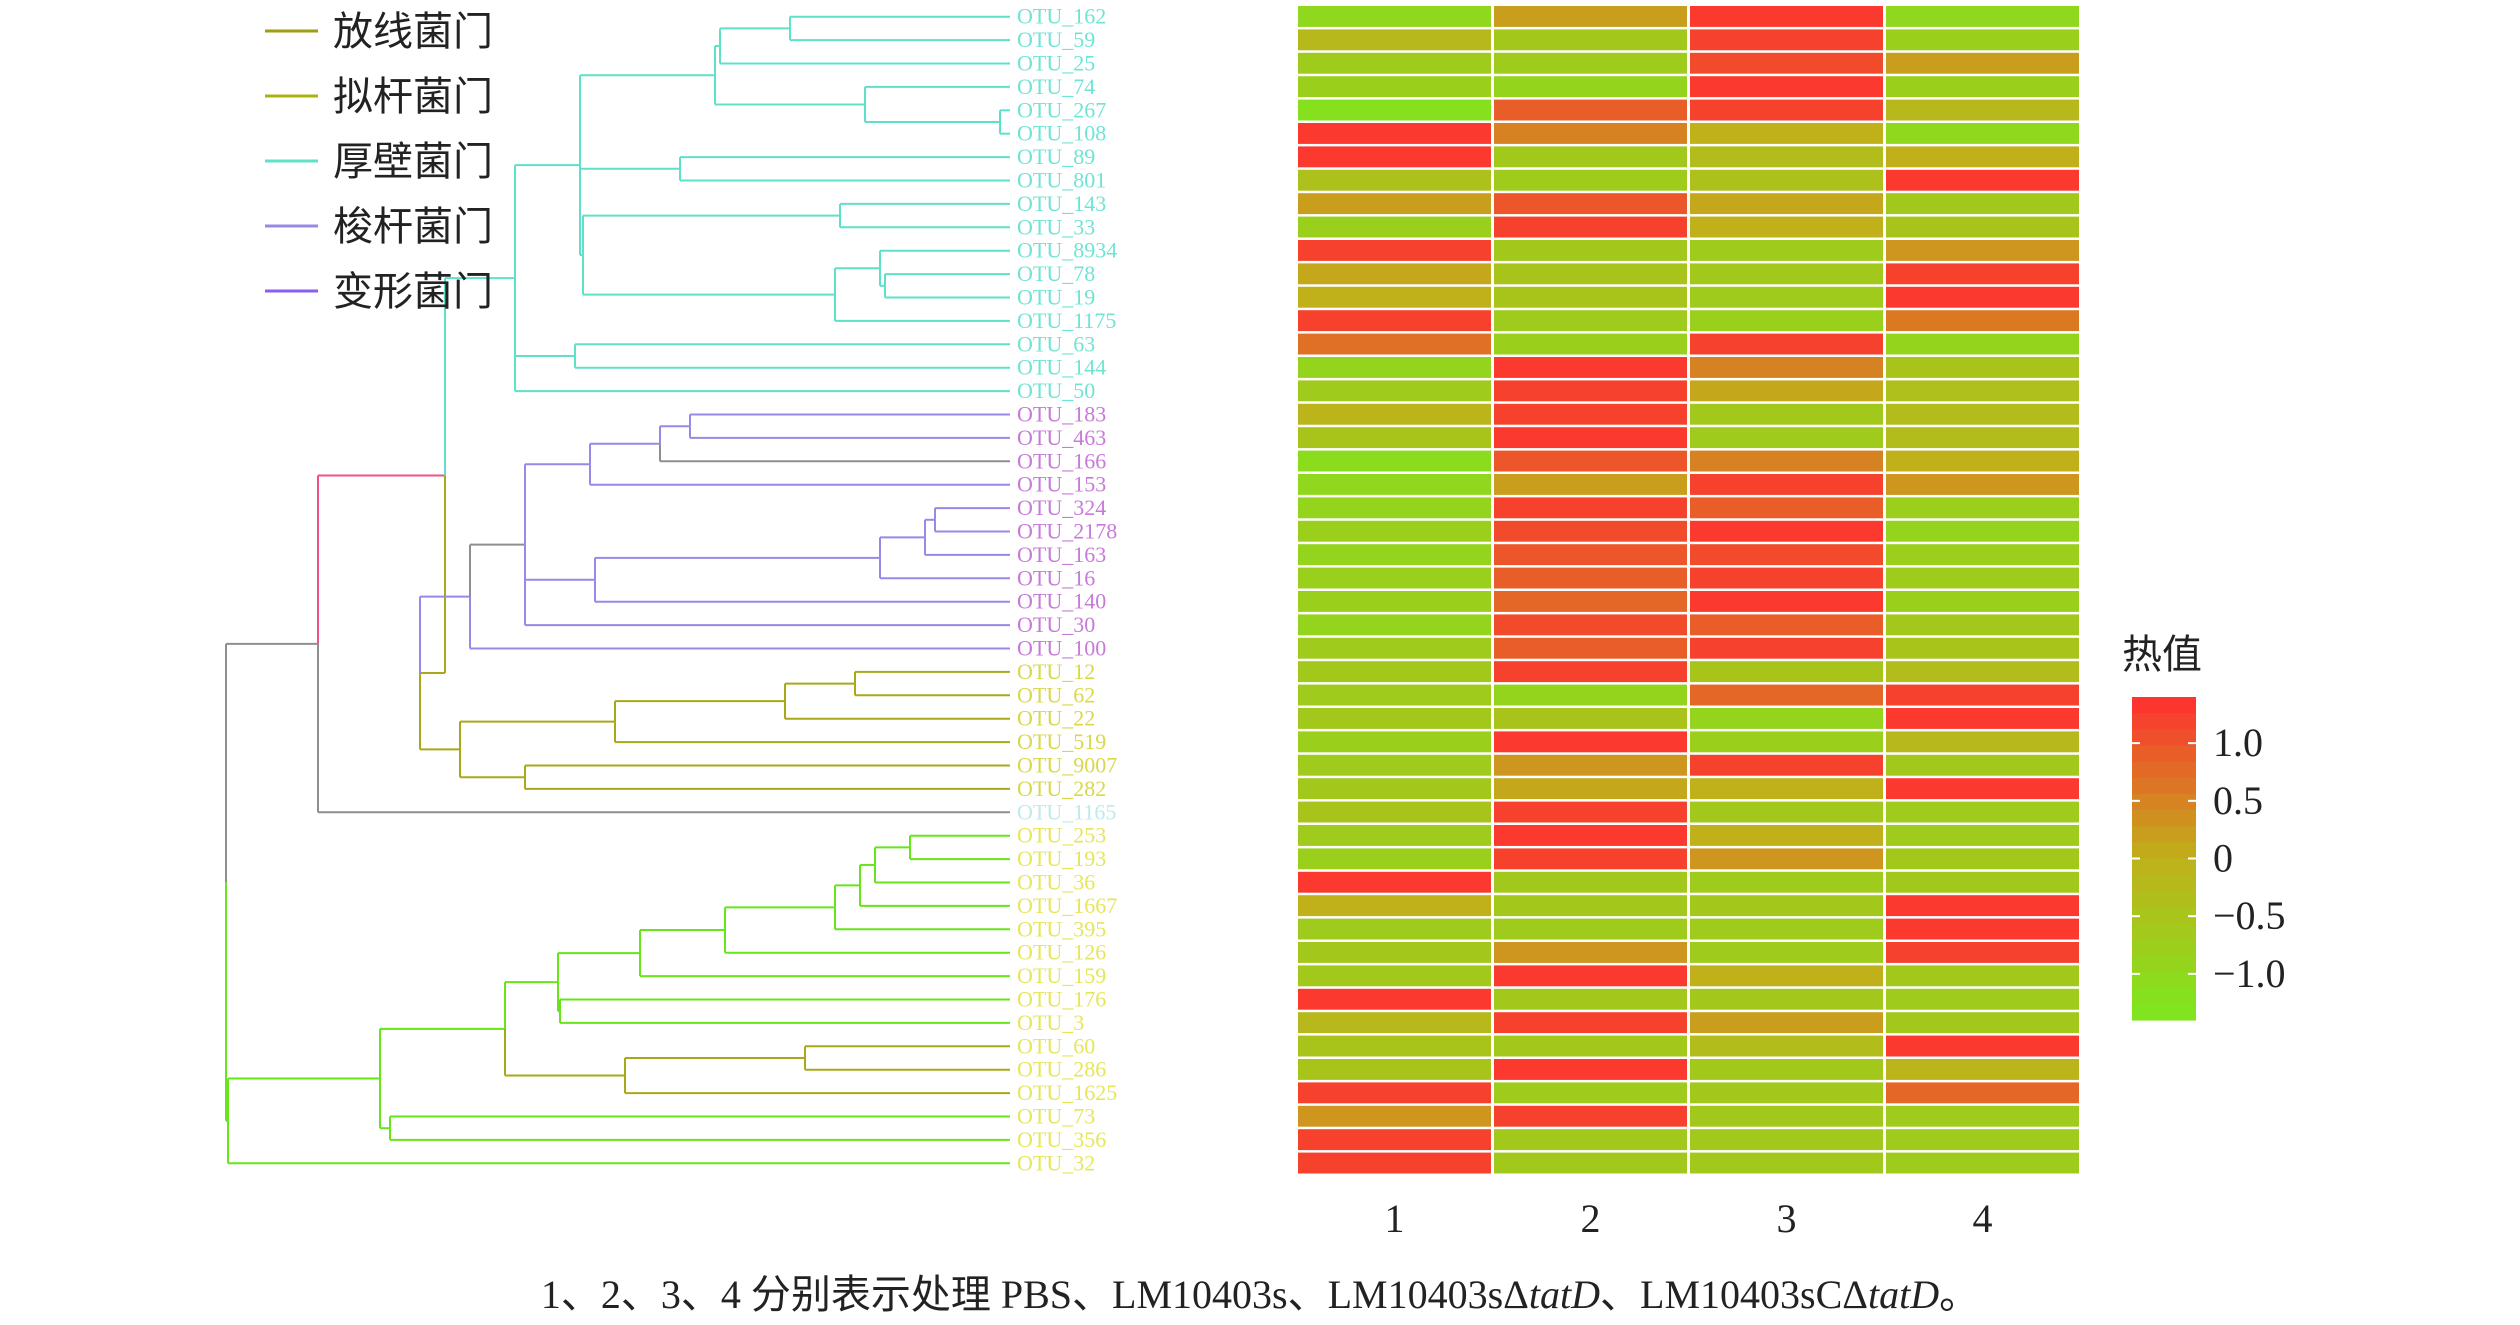 Image resolution: width=2520 pixels, height=1325 pixels. I want to click on otu-label: OTU_163, so click(1061, 554).